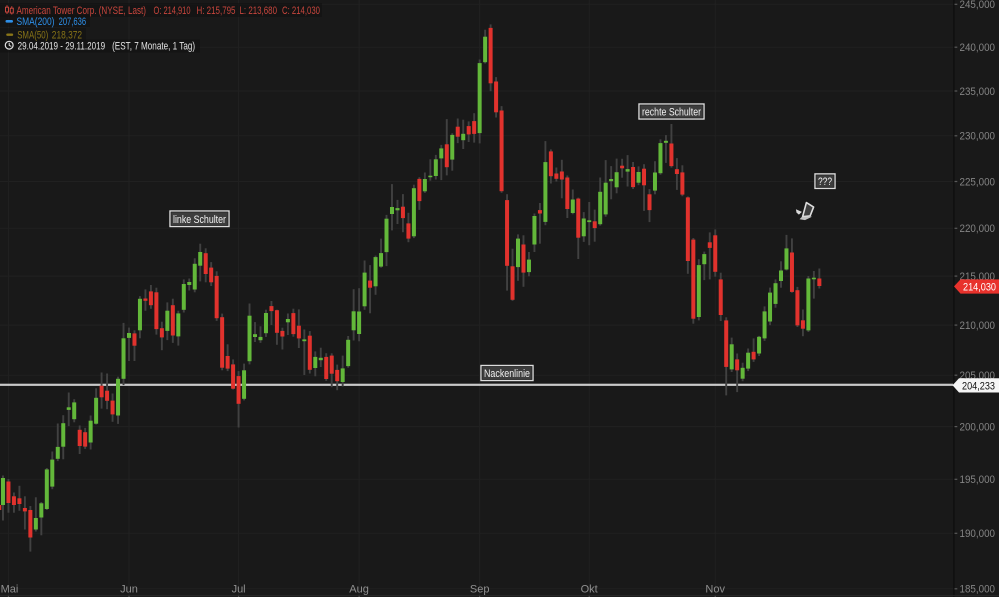  I want to click on svg-text: L: 213,680, so click(259, 11).